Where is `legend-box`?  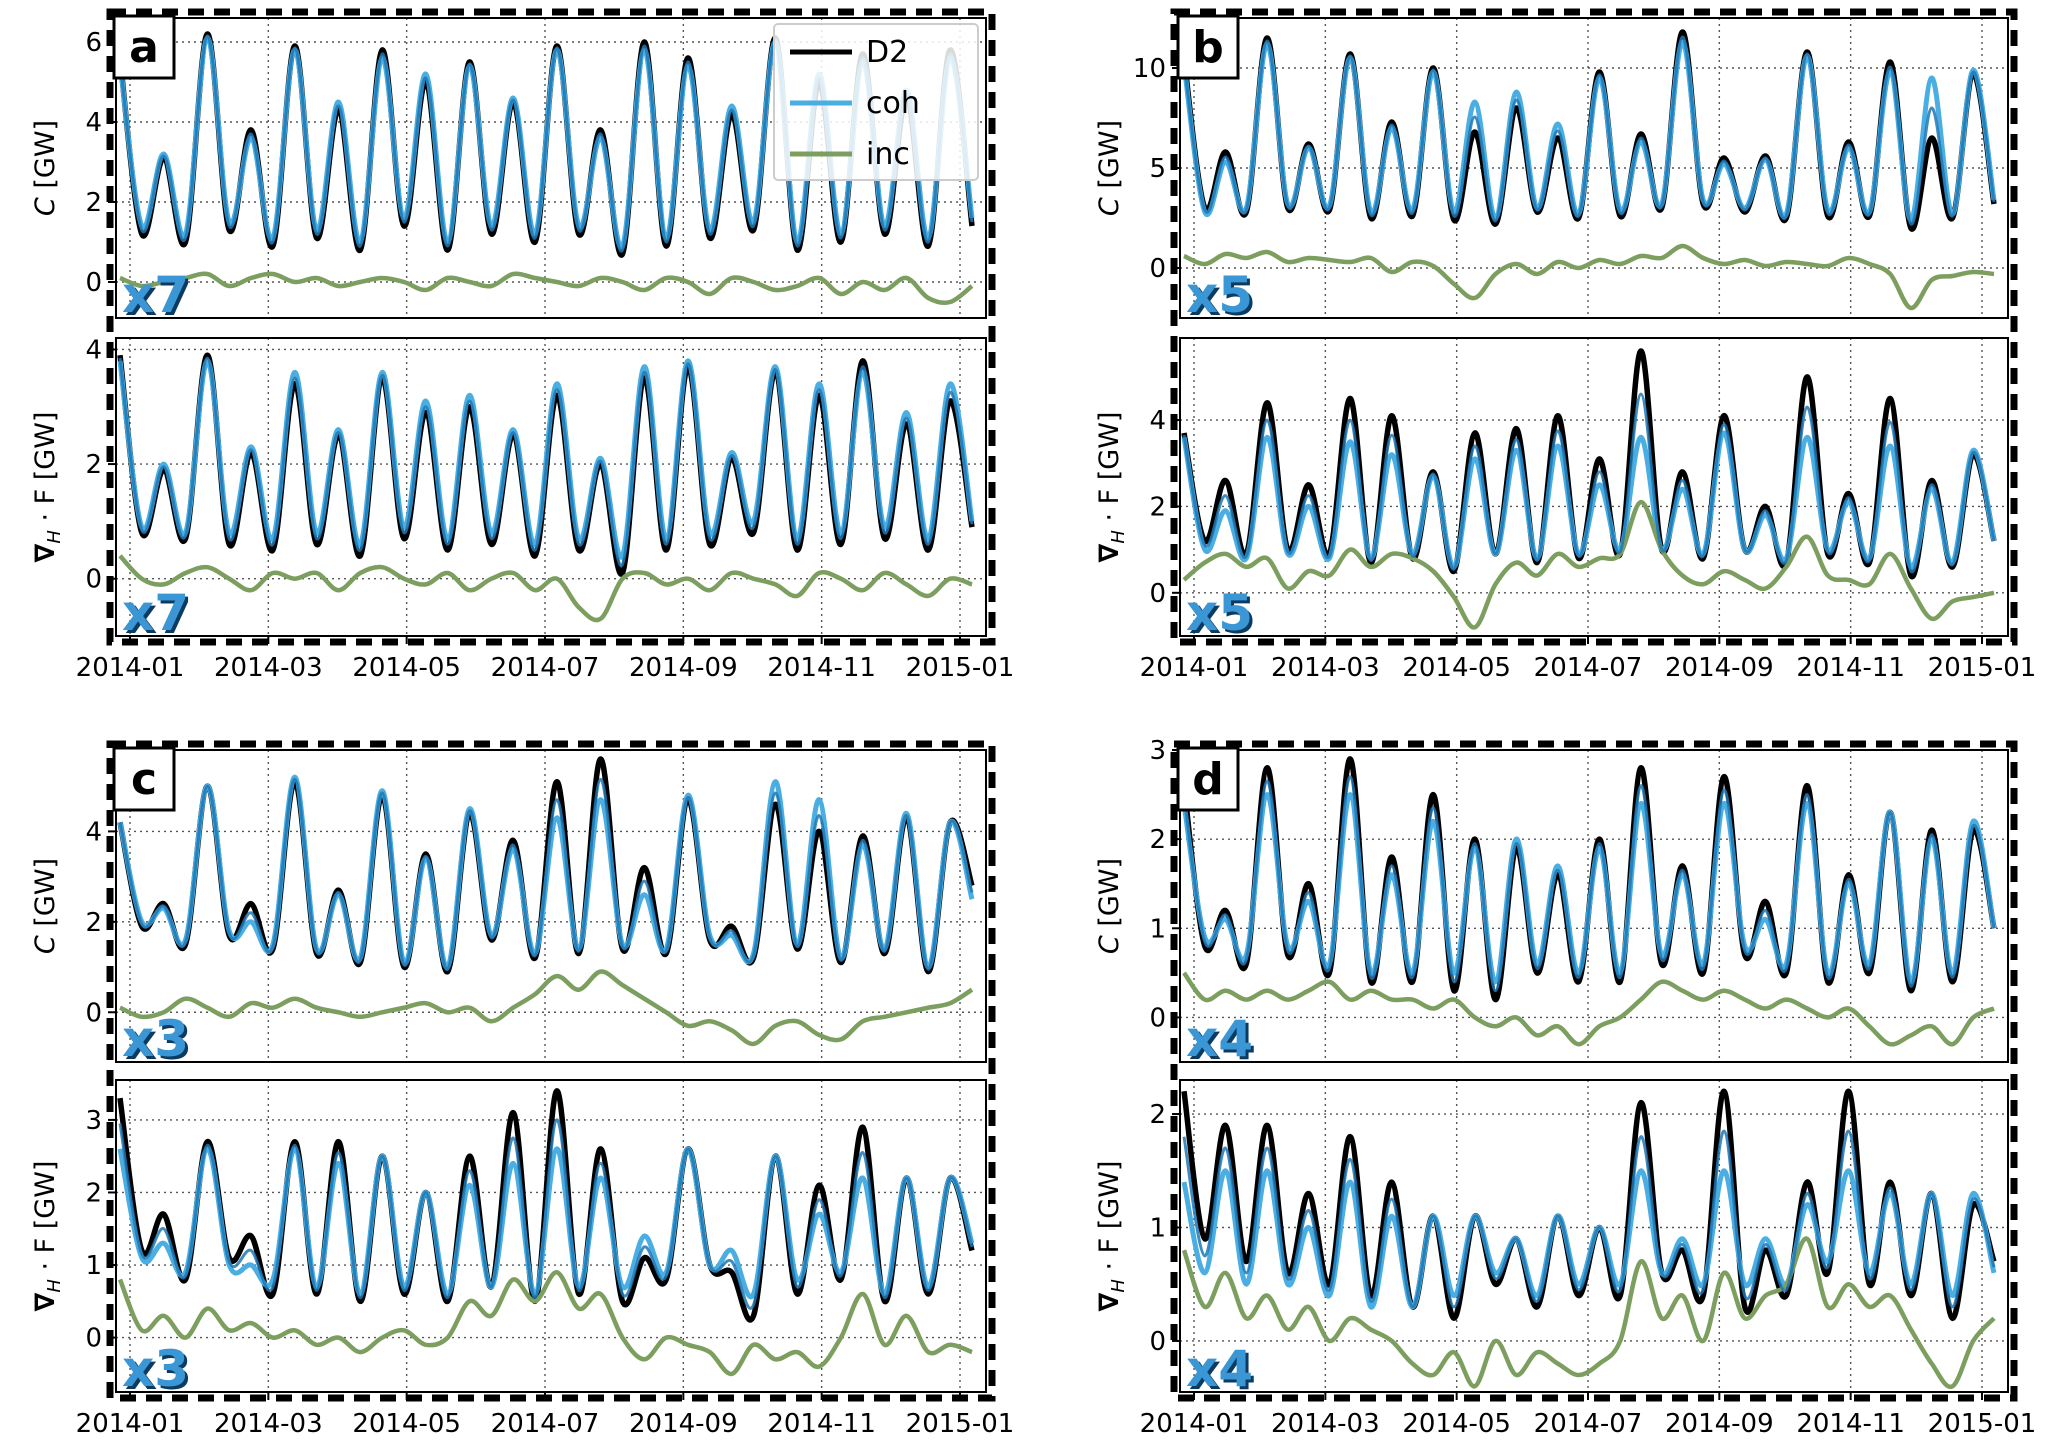 legend-box is located at coordinates (876, 102).